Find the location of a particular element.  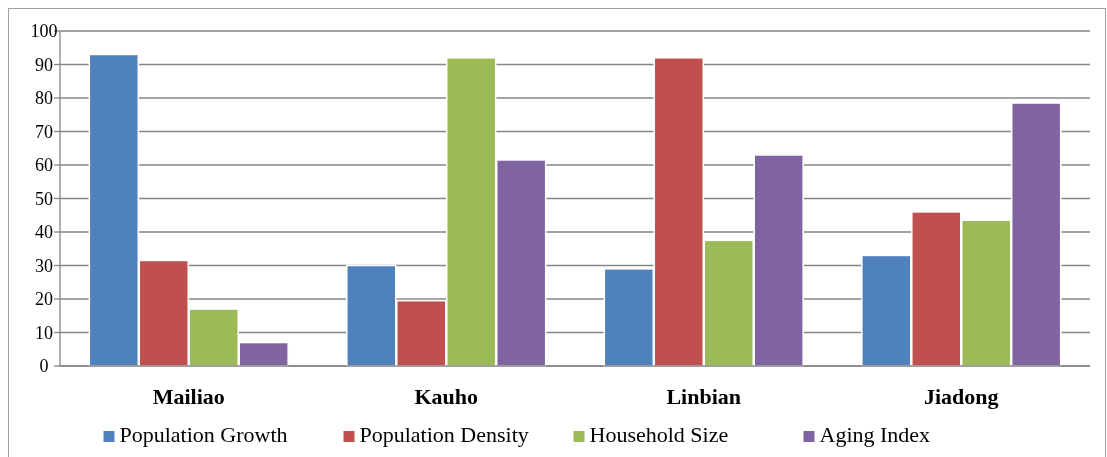

y-tick-label: 30 is located at coordinates (44, 265).